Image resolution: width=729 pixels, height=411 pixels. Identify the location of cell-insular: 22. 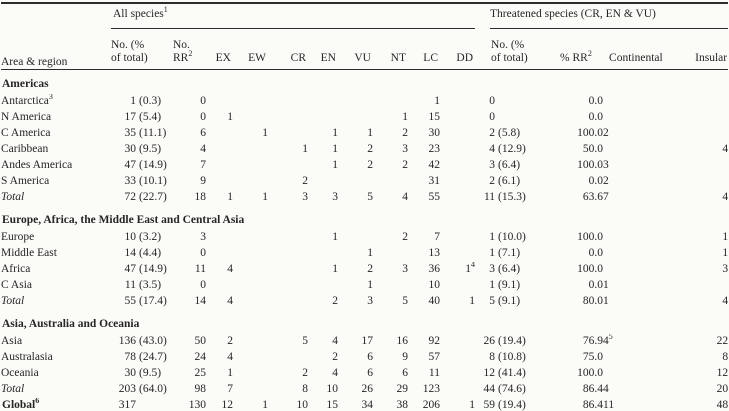
(722, 341).